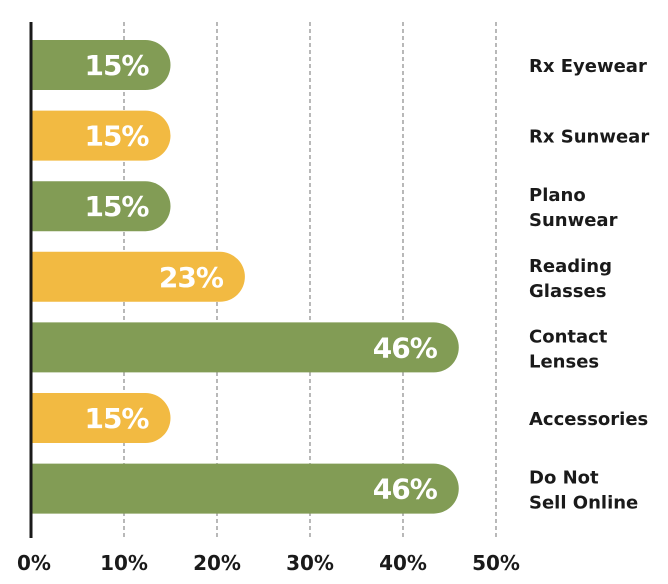  Describe the element at coordinates (403, 563) in the screenshot. I see `x-tick-label: 40%` at that location.